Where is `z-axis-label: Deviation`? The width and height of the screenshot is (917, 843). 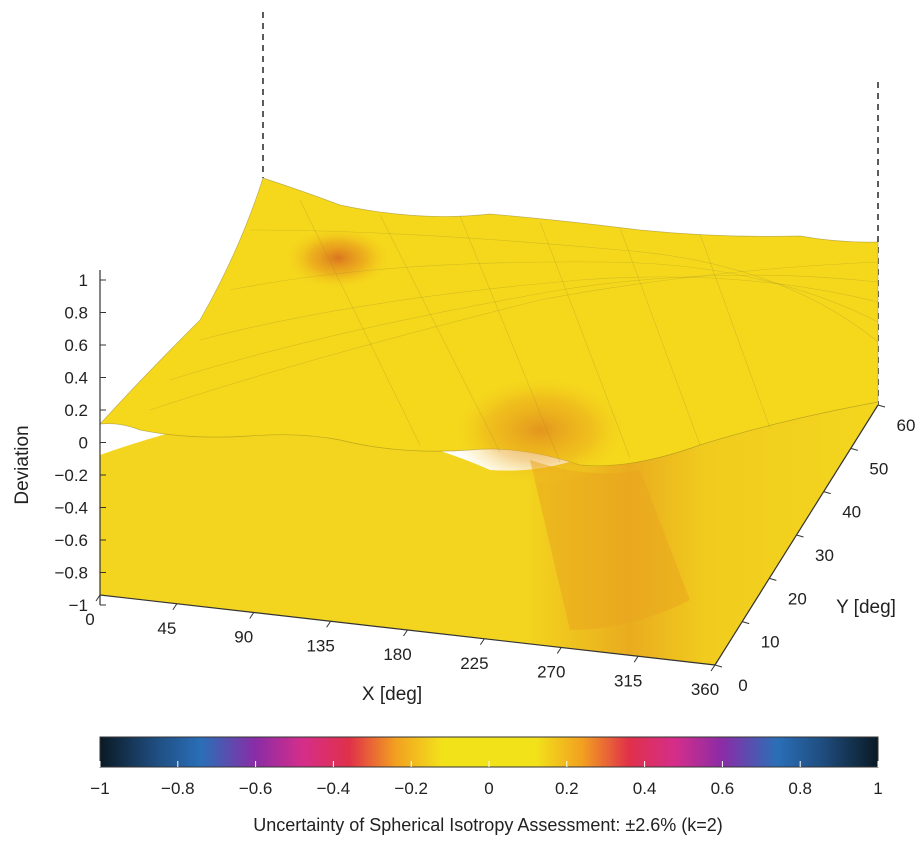
z-axis-label: Deviation is located at coordinates (22, 464).